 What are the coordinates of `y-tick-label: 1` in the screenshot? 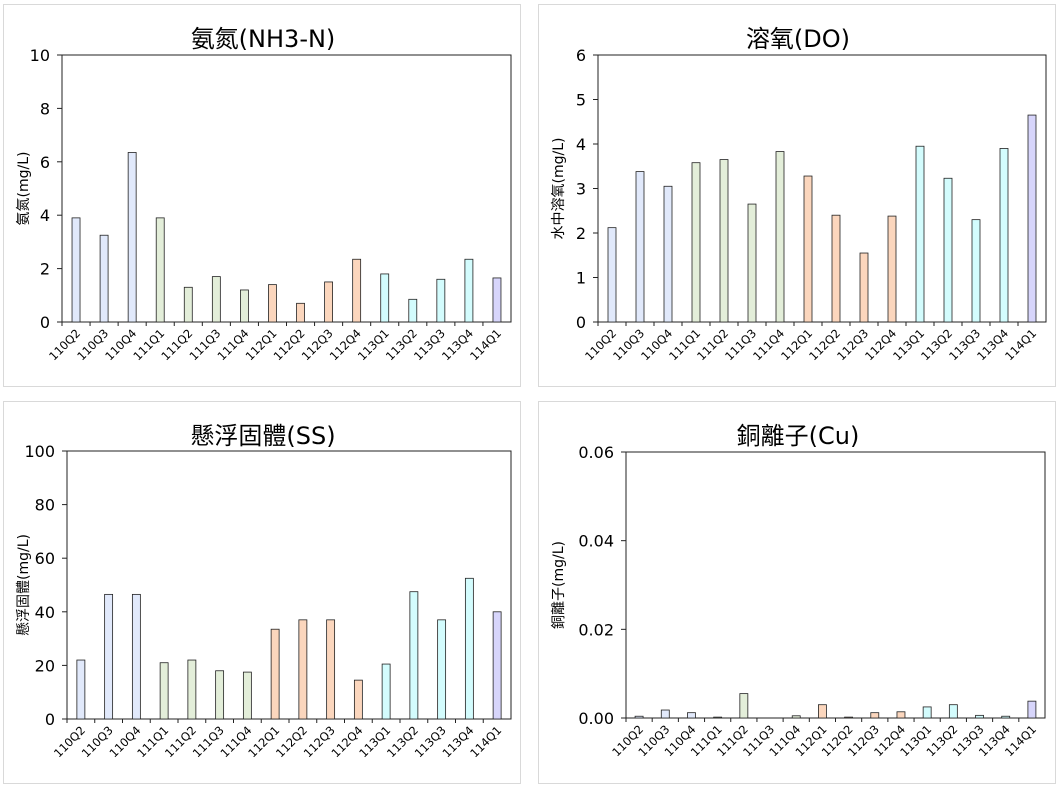 It's located at (581, 278).